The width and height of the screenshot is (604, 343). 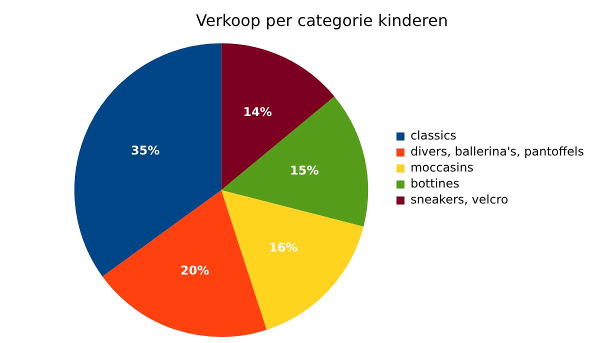 I want to click on chart-title: Verkoop per categorie kinderen, so click(x=322, y=20).